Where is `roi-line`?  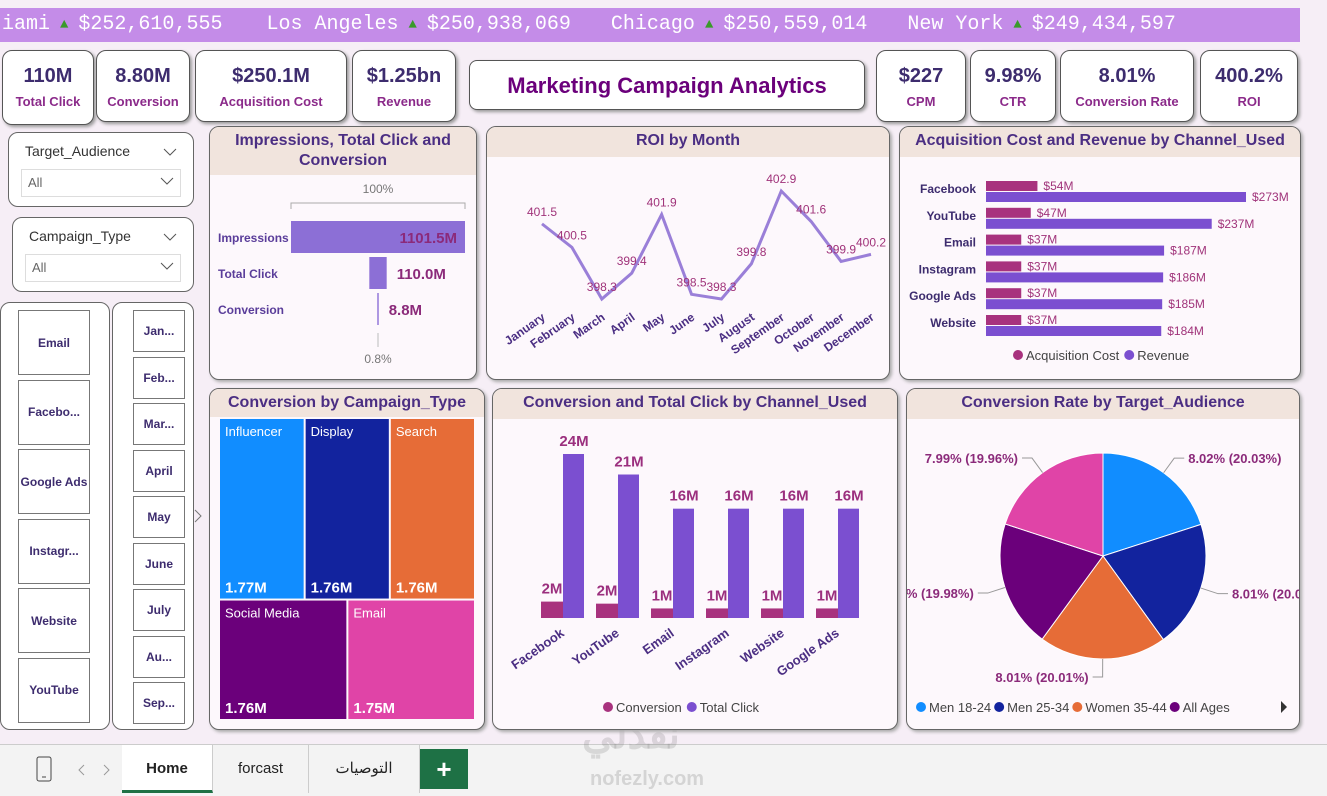 roi-line is located at coordinates (706, 245).